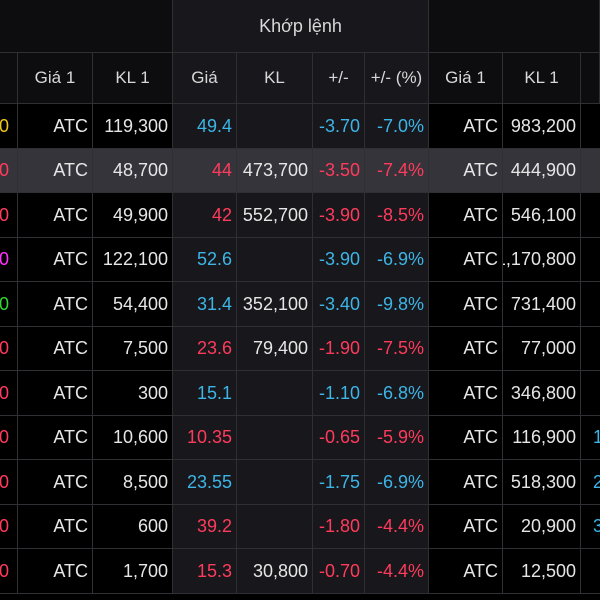 This screenshot has width=600, height=600. I want to click on change-value: -3.40, so click(339, 304).